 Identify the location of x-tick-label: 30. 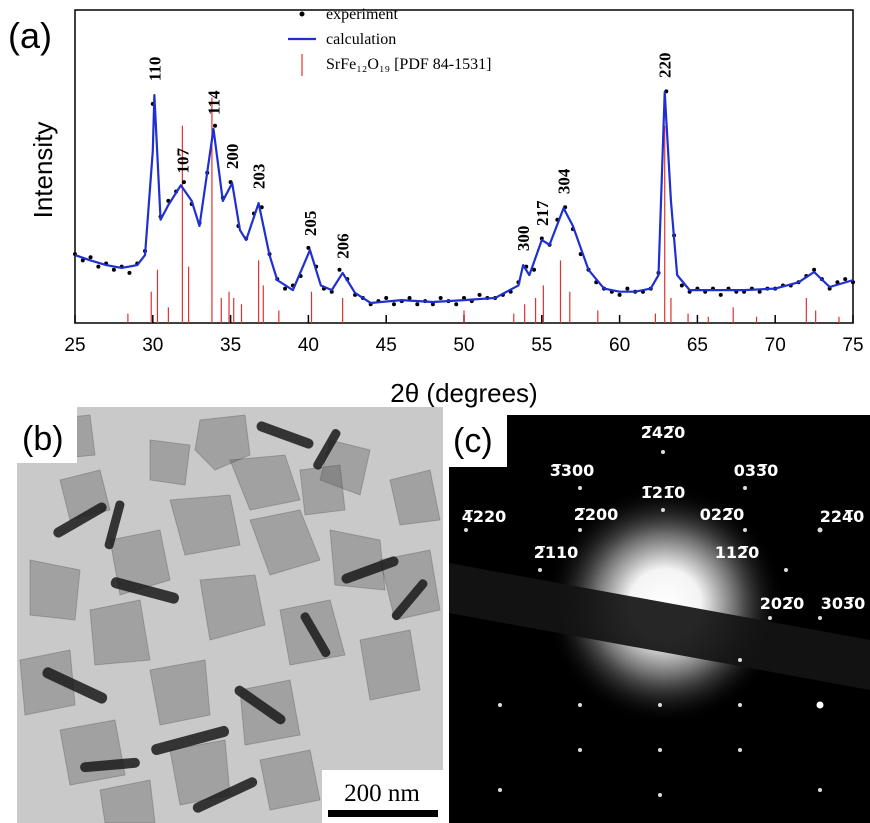
(152, 345).